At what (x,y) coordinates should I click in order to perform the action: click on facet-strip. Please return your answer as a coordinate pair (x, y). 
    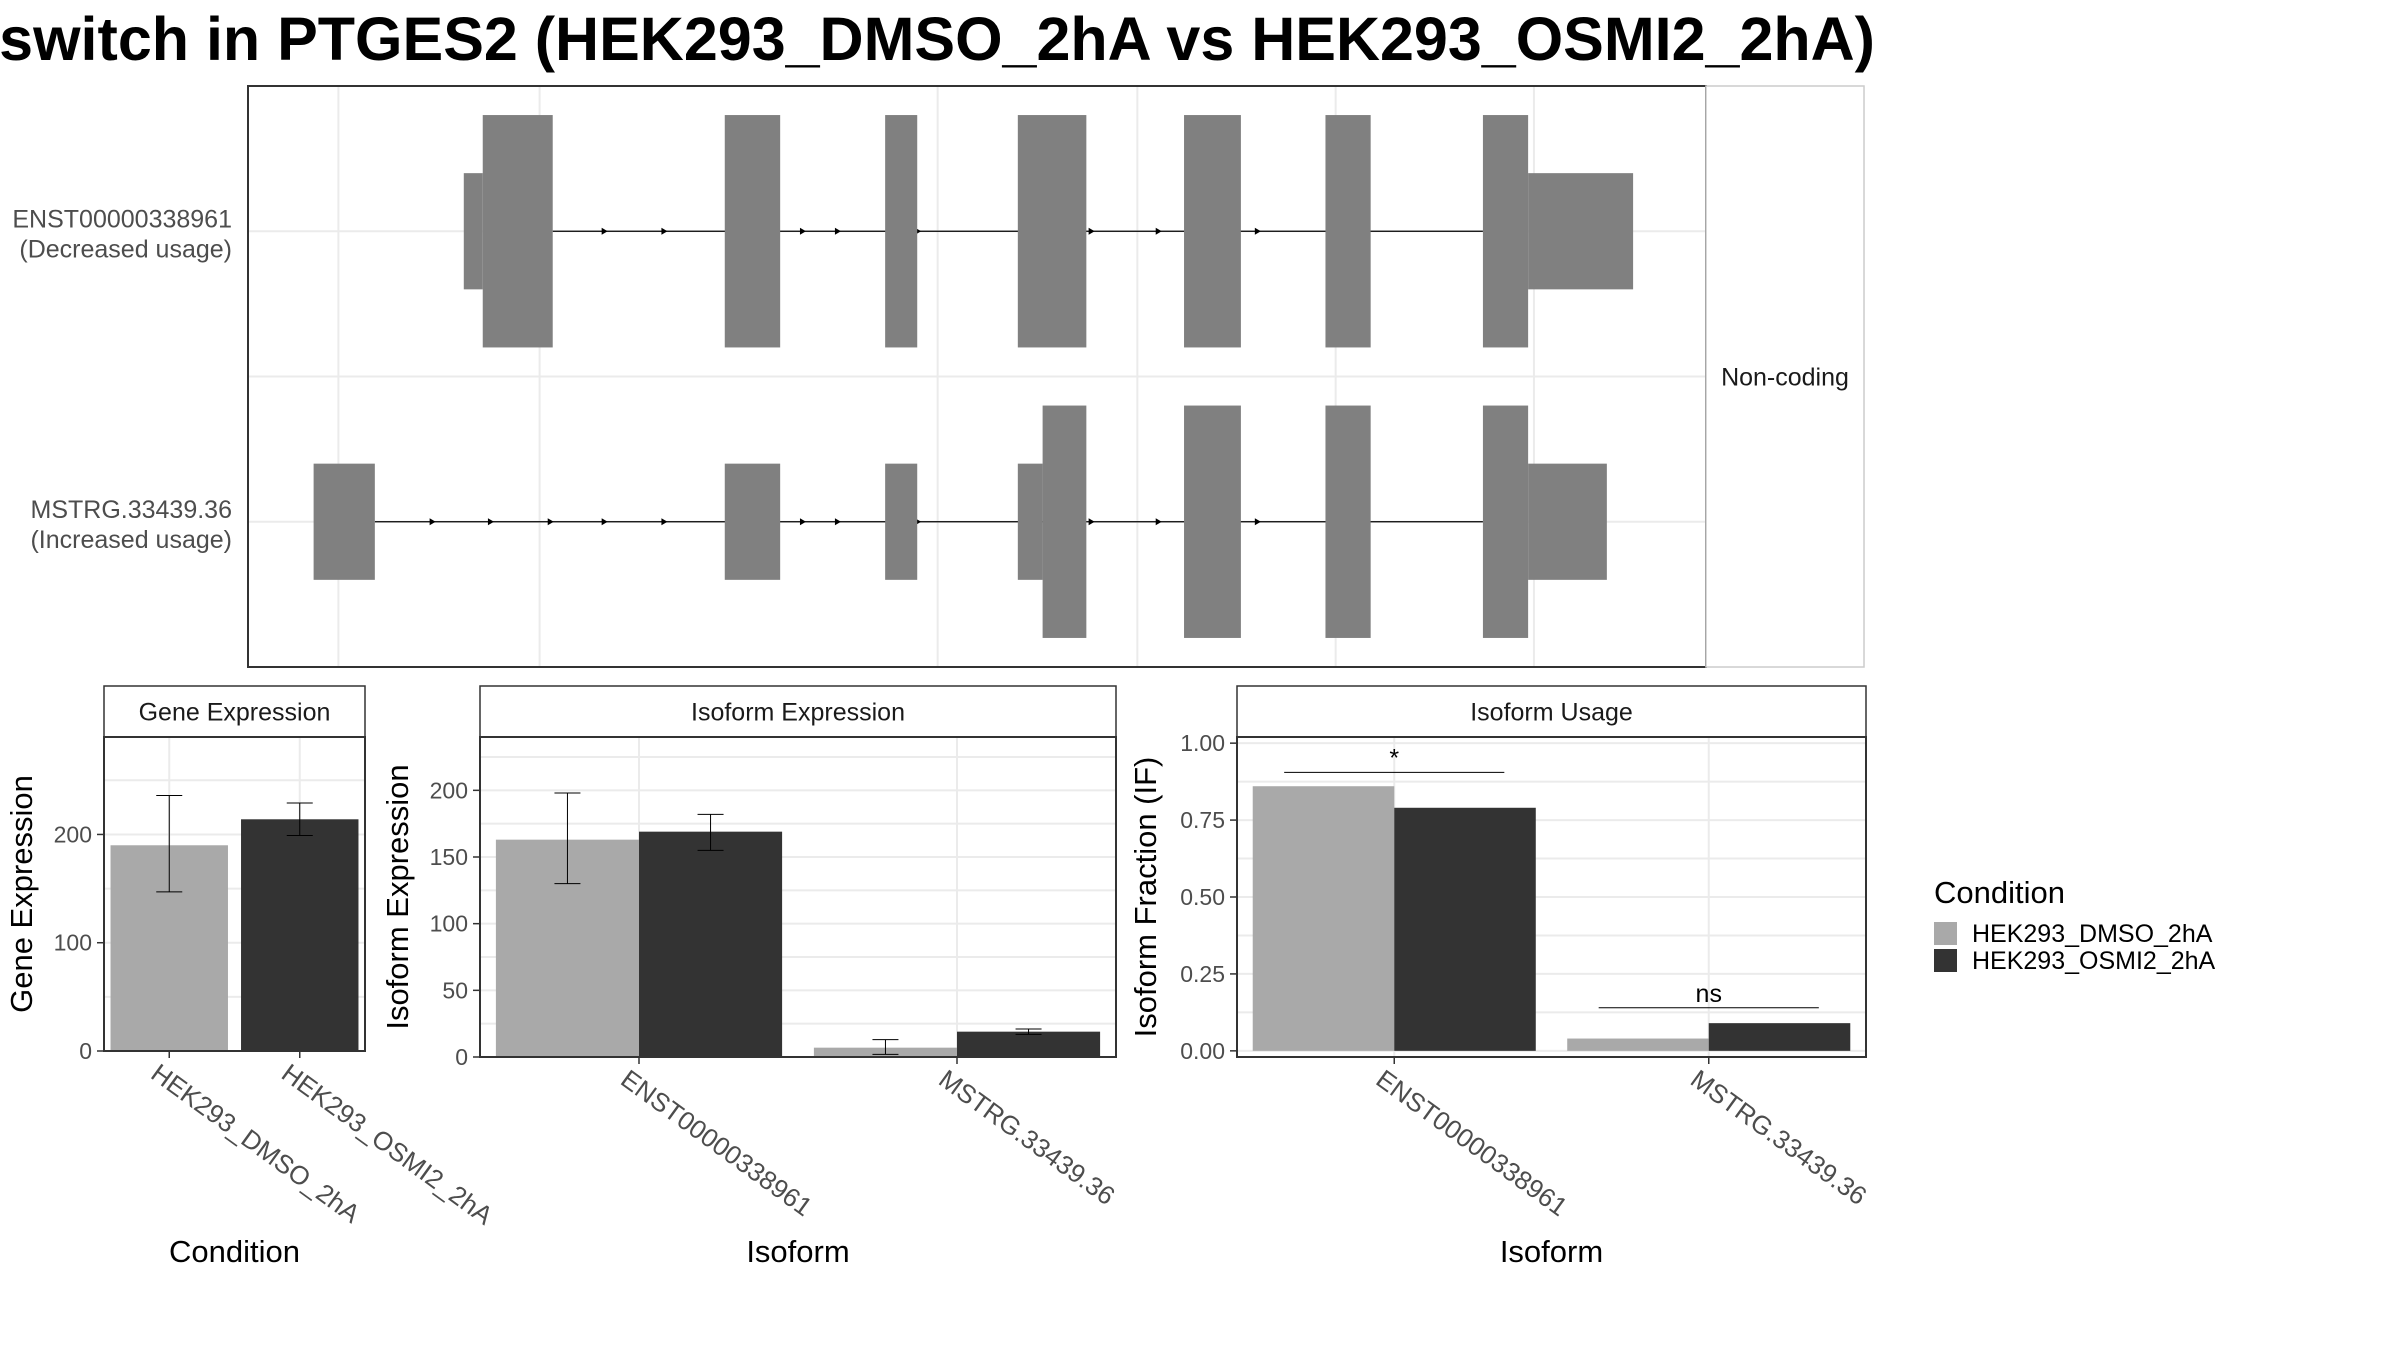
    Looking at the image, I should click on (1785, 376).